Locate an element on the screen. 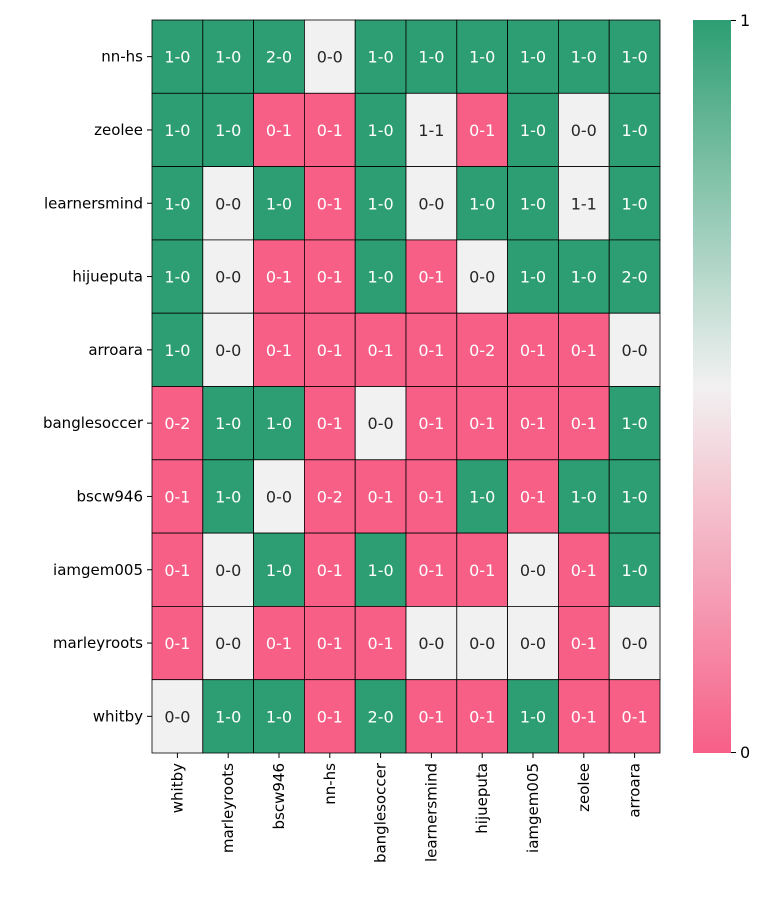  x-tick-label: zeolee is located at coordinates (584, 787).